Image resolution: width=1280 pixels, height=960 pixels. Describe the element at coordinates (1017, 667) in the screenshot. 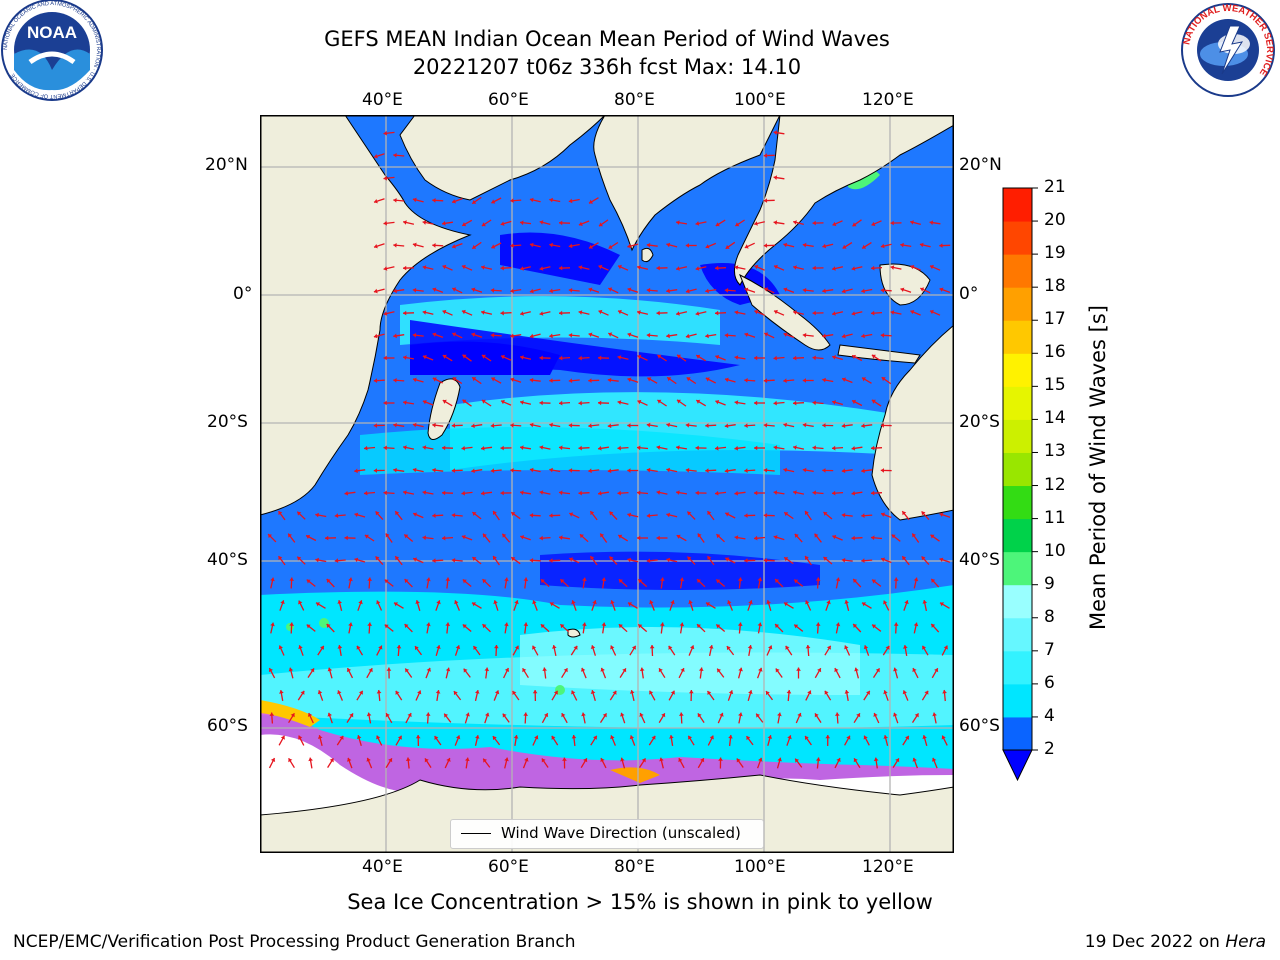

I see `colorbar-cell` at that location.